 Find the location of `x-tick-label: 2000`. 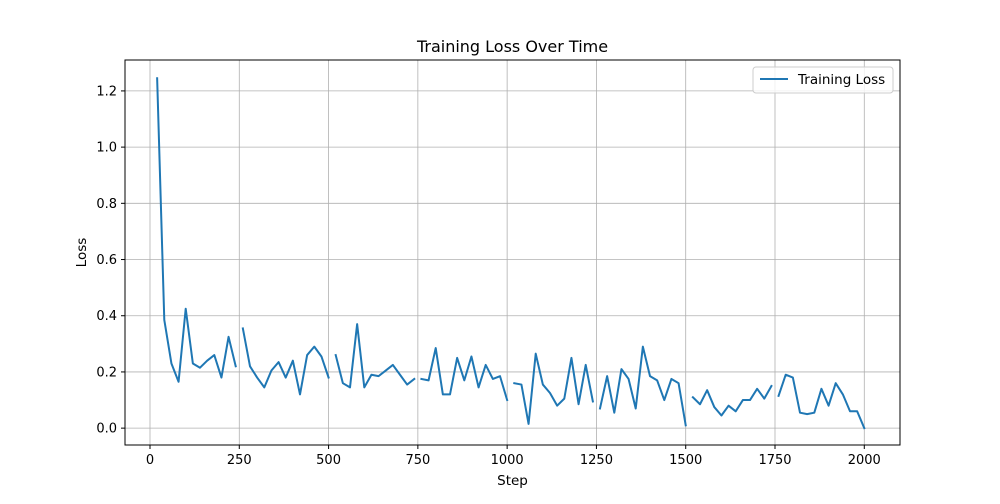

x-tick-label: 2000 is located at coordinates (864, 460).